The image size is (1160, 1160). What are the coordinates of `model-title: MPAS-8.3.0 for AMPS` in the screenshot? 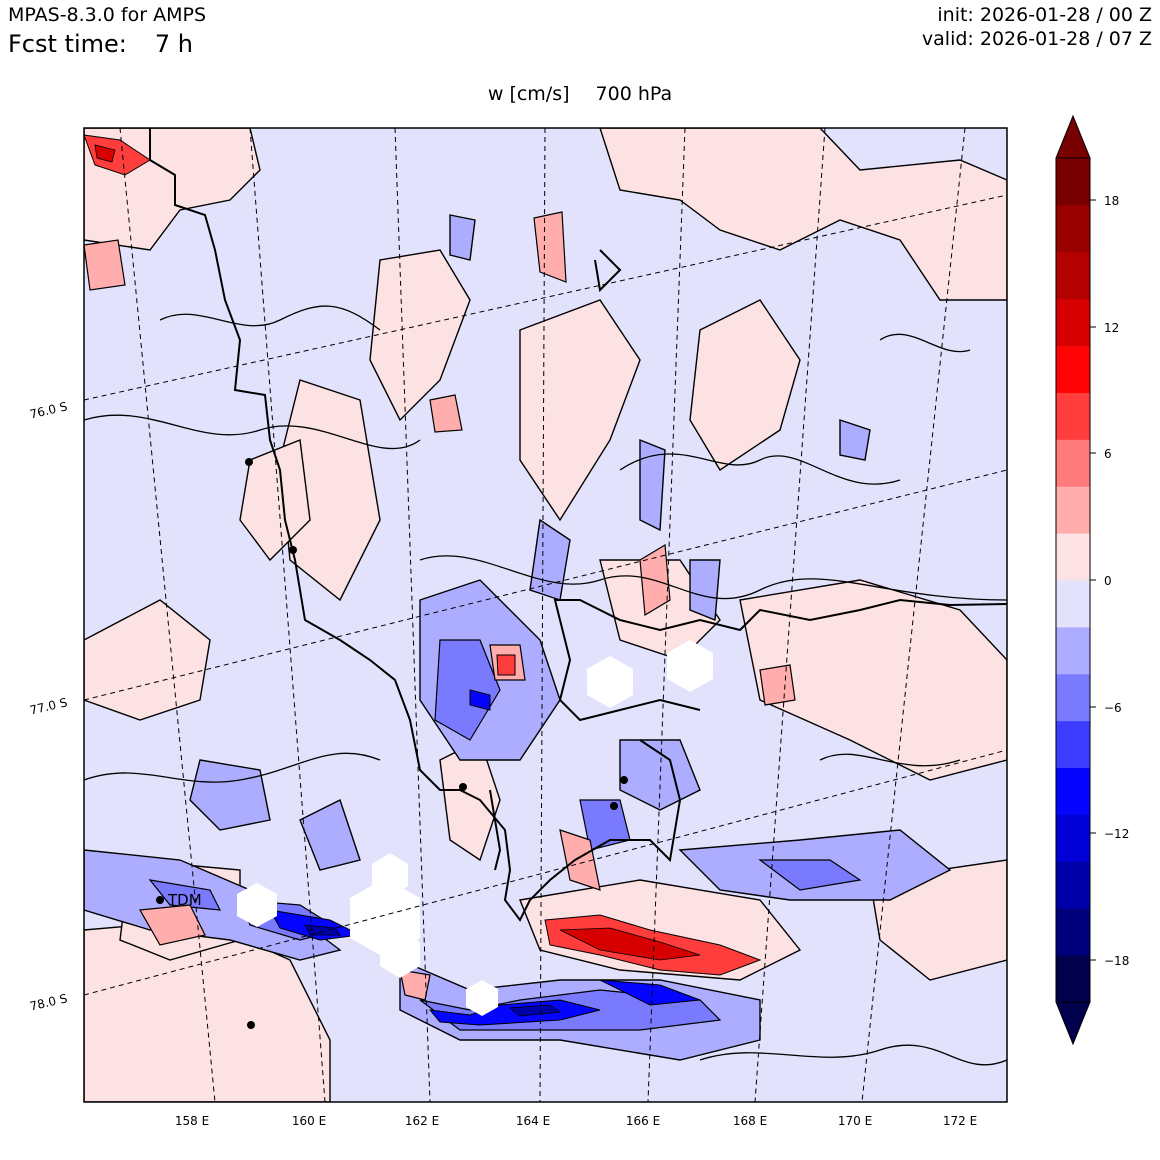 It's located at (107, 15).